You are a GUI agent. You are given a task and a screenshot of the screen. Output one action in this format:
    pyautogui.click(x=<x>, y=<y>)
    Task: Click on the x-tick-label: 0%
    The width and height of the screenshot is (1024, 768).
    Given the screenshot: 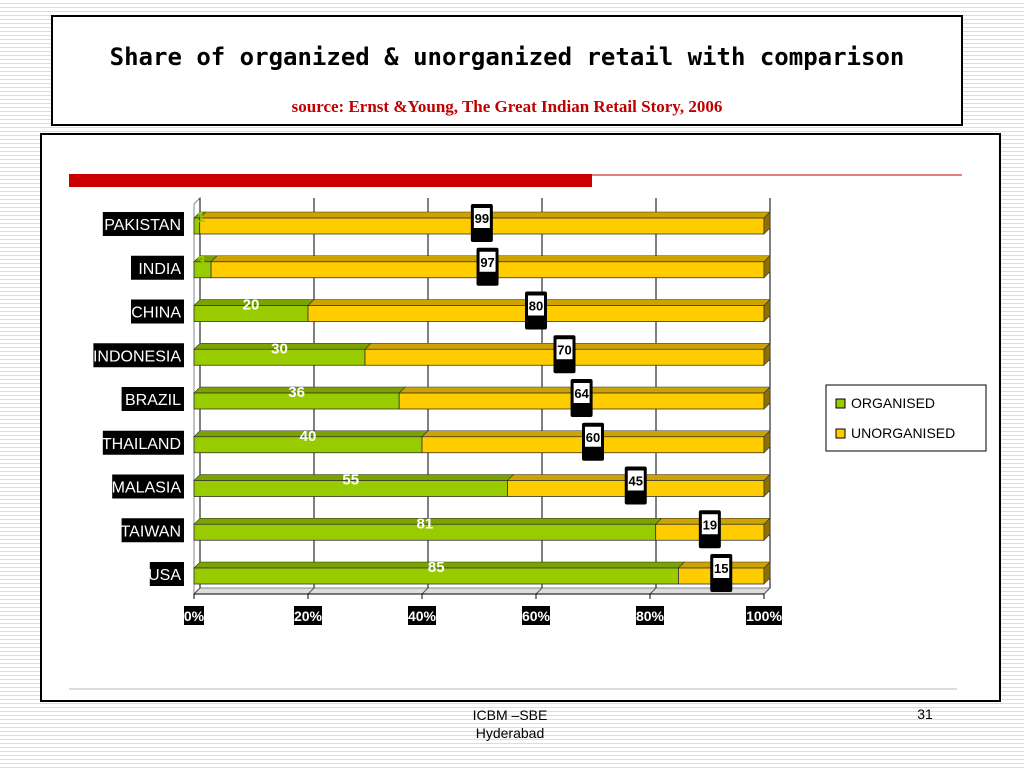 What is the action you would take?
    pyautogui.click(x=194, y=616)
    